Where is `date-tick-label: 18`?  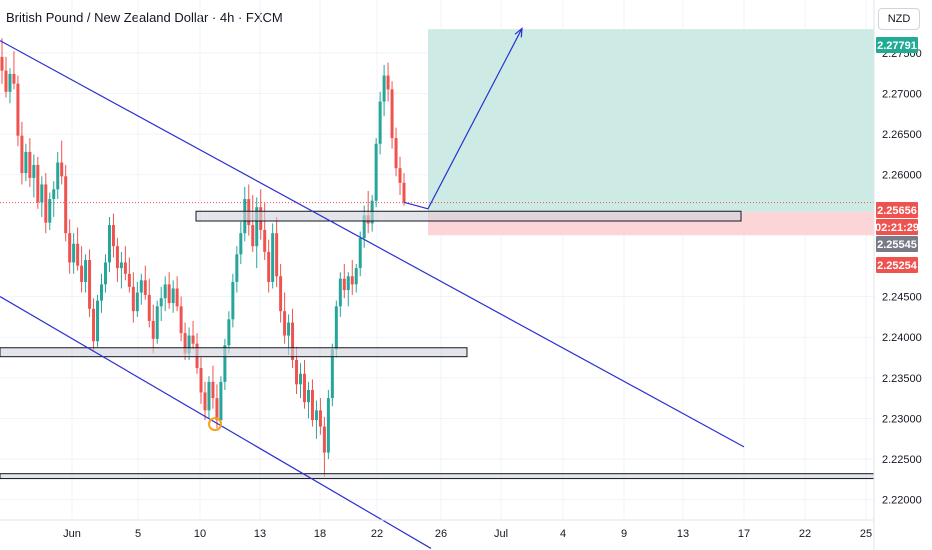
date-tick-label: 18 is located at coordinates (320, 534).